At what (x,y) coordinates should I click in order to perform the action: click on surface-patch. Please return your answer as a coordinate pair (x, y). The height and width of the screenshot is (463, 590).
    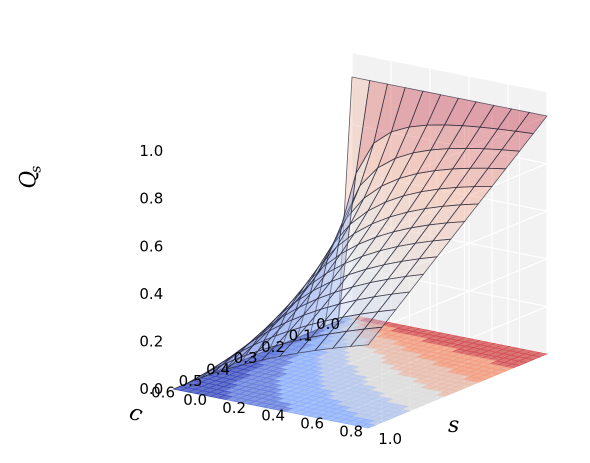
    Looking at the image, I should click on (189, 381).